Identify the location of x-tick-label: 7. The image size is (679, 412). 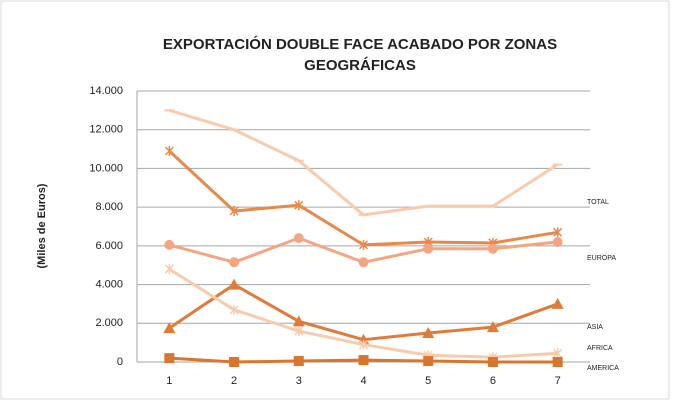
(558, 381).